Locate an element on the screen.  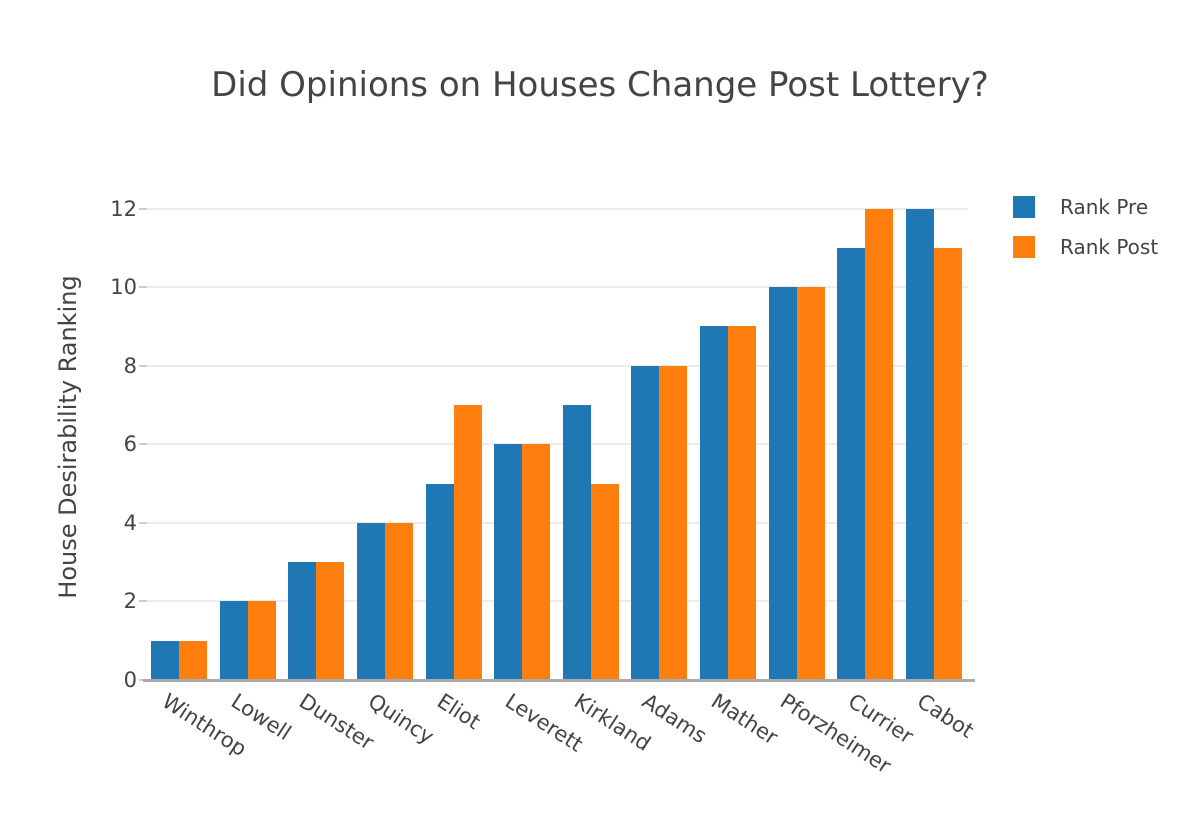
bar-rank-post-currier is located at coordinates (879, 444).